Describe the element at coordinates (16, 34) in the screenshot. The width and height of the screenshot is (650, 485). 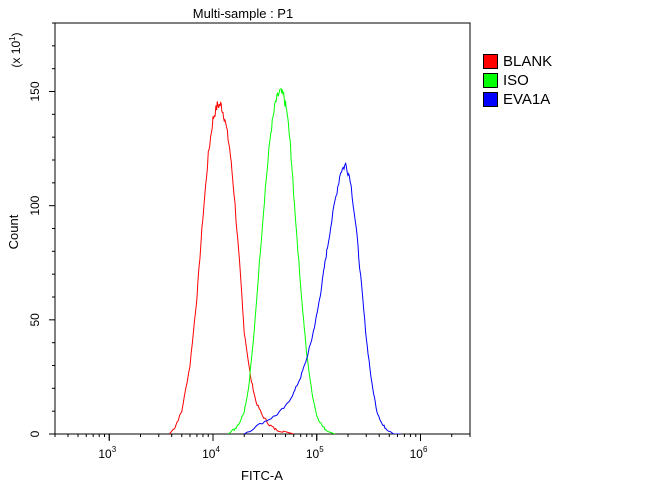
I see `y-multiplier-suffix: )` at that location.